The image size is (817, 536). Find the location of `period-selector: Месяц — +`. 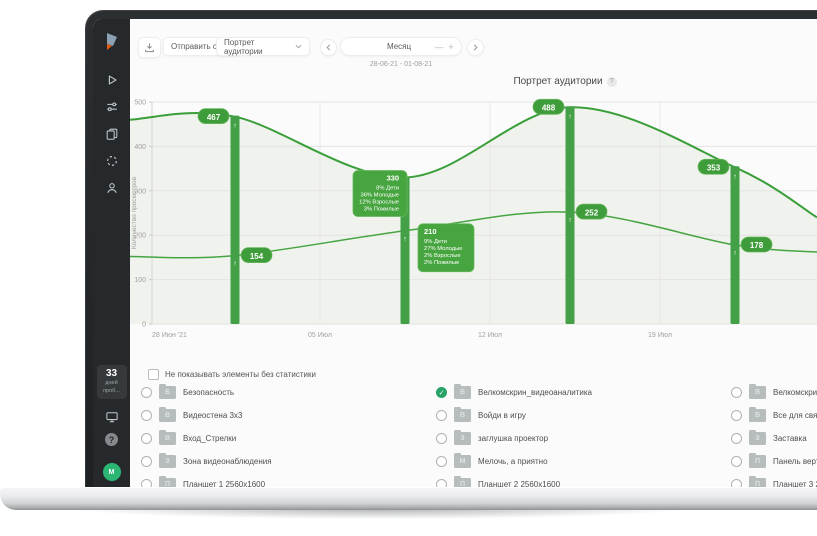

period-selector: Месяц — + is located at coordinates (401, 46).